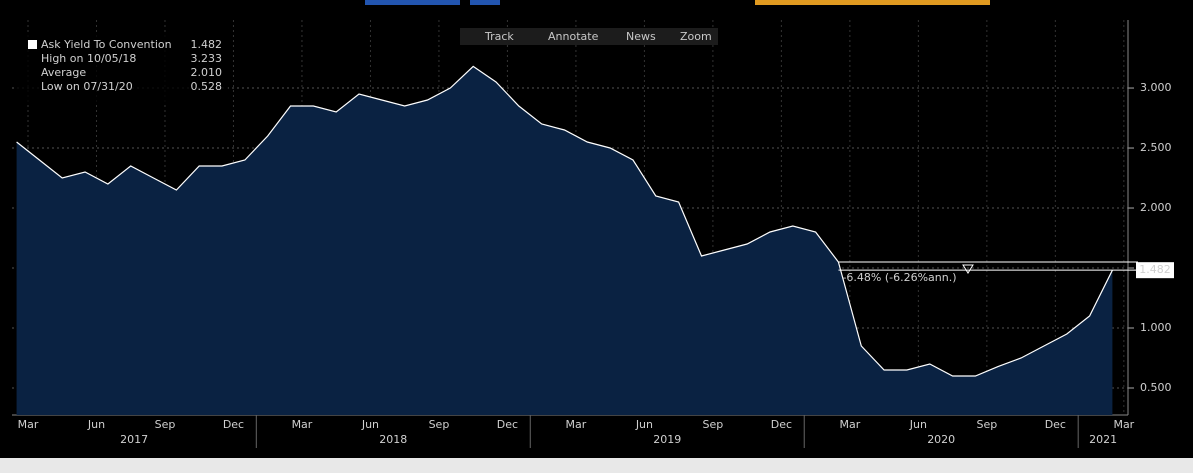 The width and height of the screenshot is (1193, 473). I want to click on year-label: 2018, so click(393, 439).